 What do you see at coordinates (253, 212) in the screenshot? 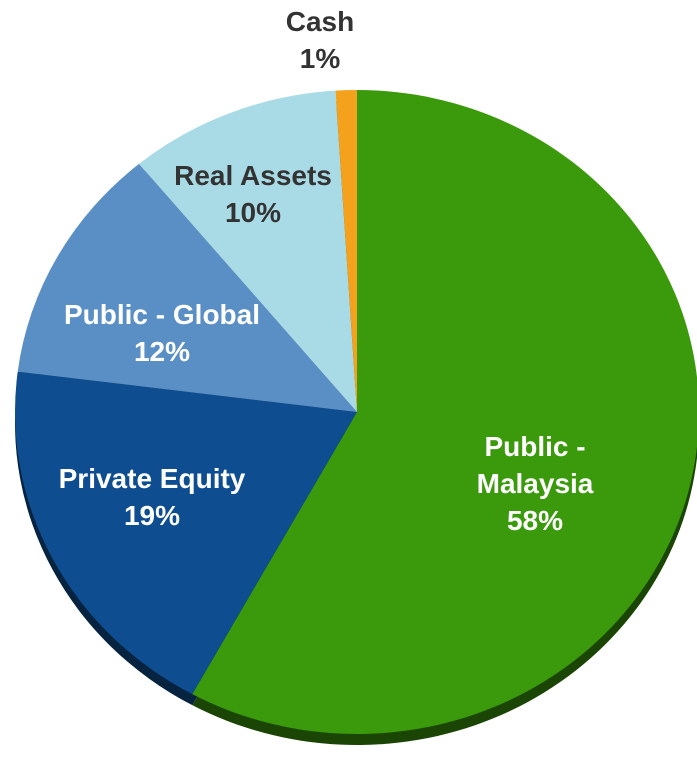
I see `slice-value: 10%` at bounding box center [253, 212].